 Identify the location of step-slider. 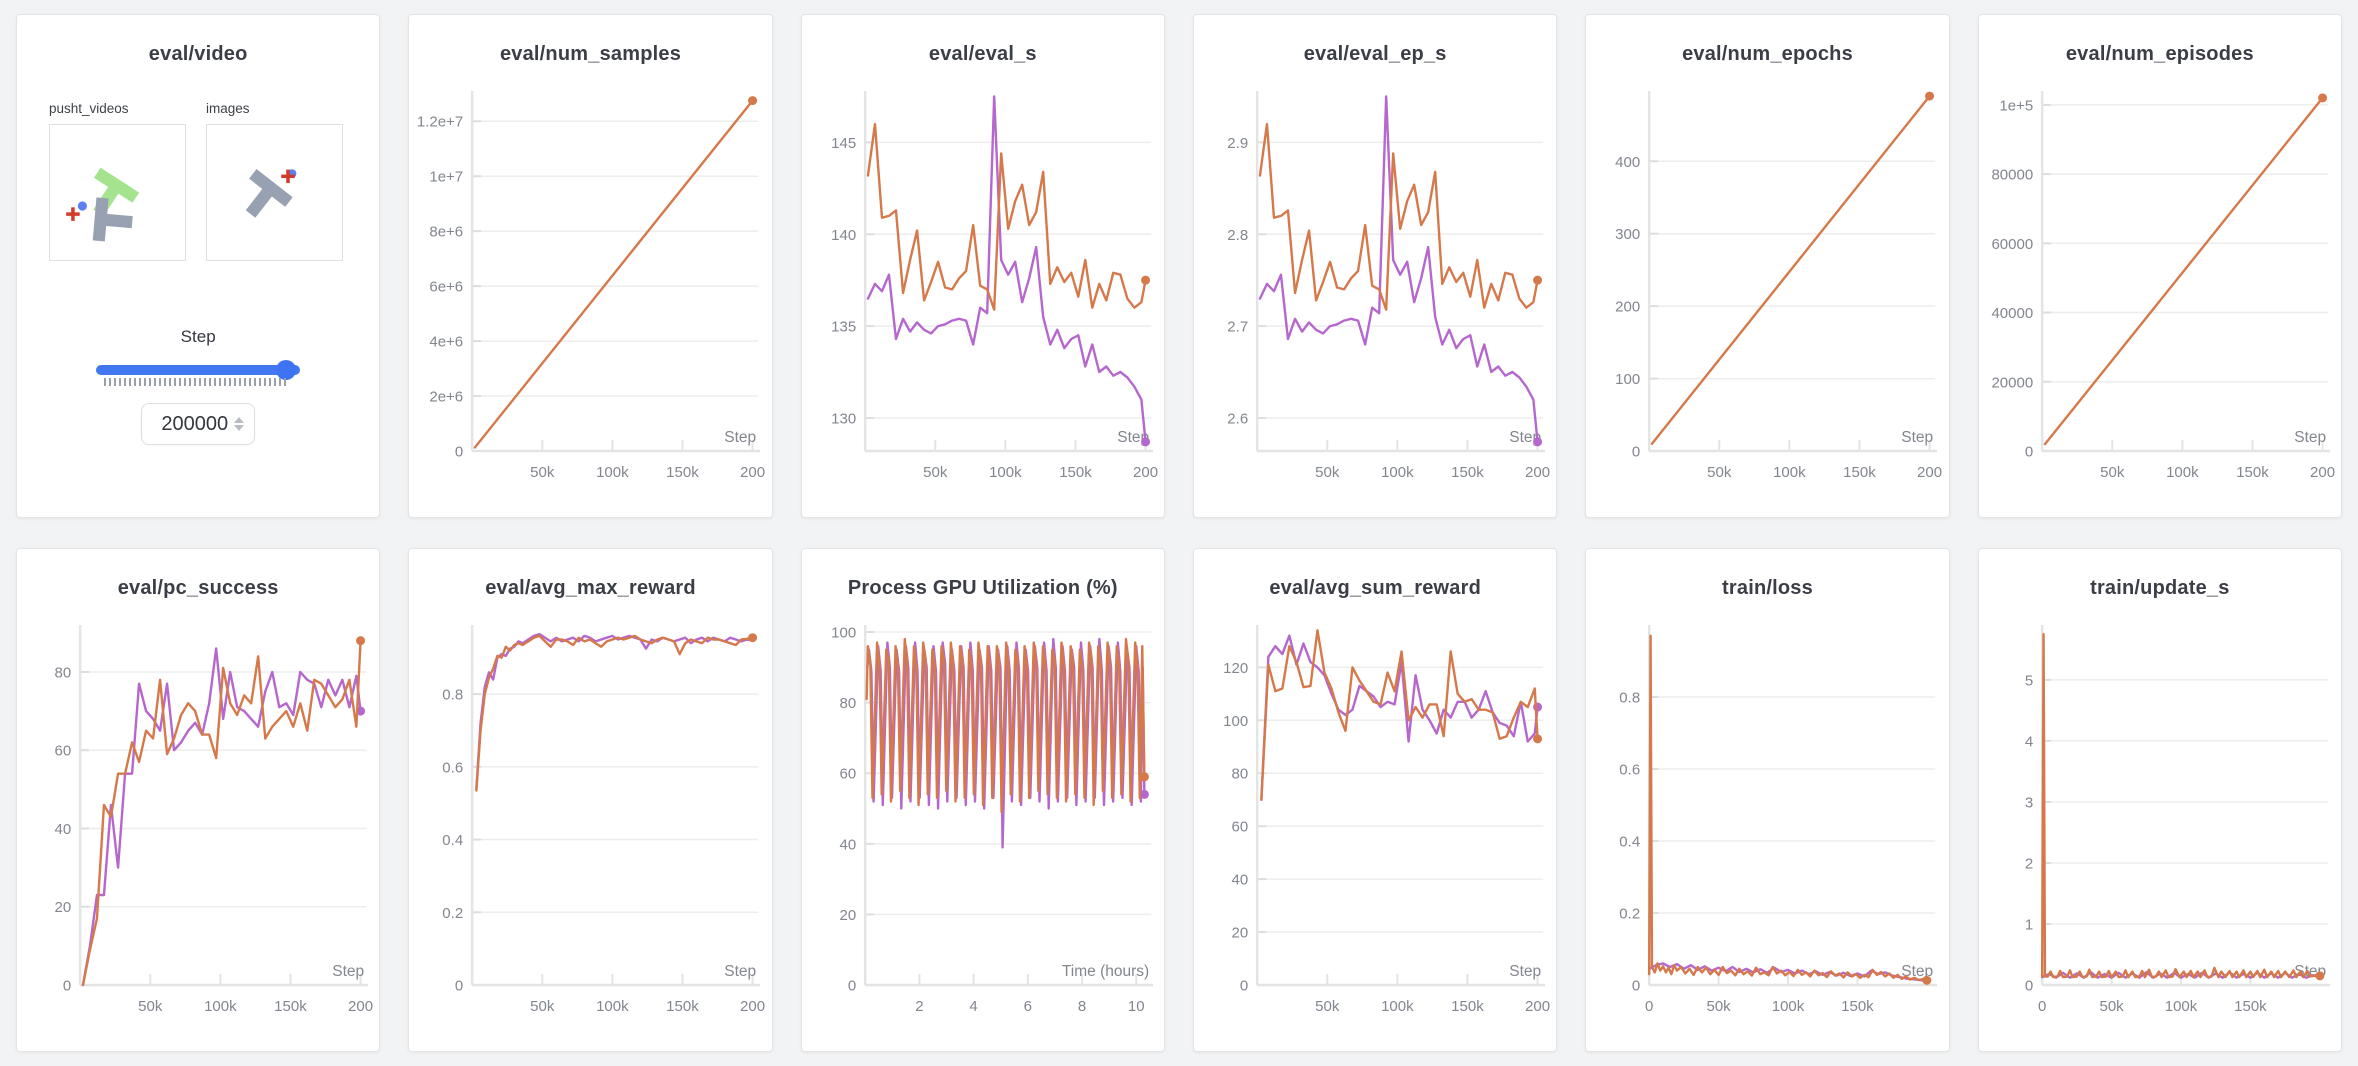
(198, 375).